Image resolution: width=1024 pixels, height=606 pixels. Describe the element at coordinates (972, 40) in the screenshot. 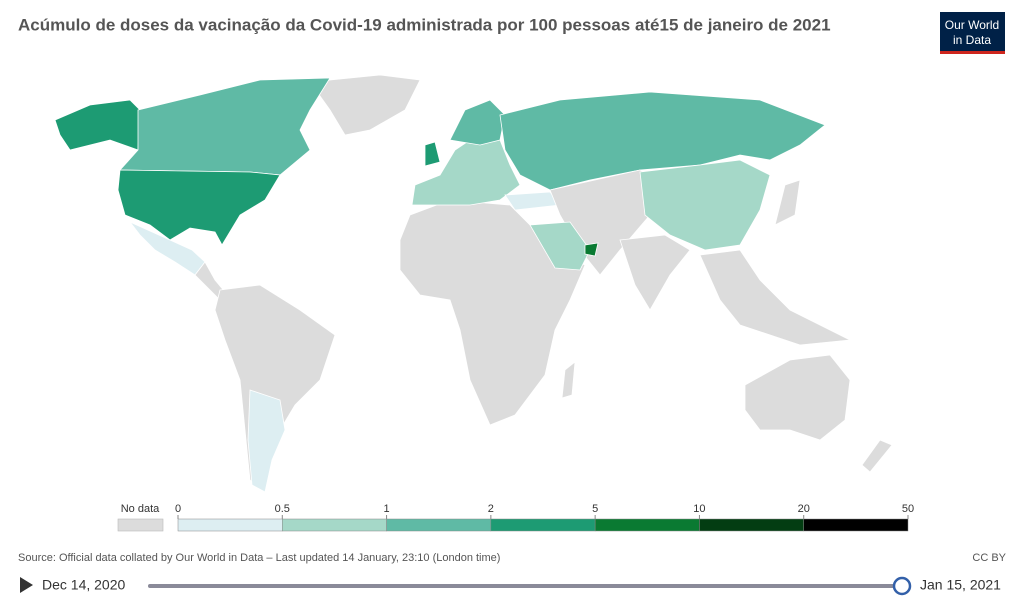

I see `logo-text: in Data` at that location.